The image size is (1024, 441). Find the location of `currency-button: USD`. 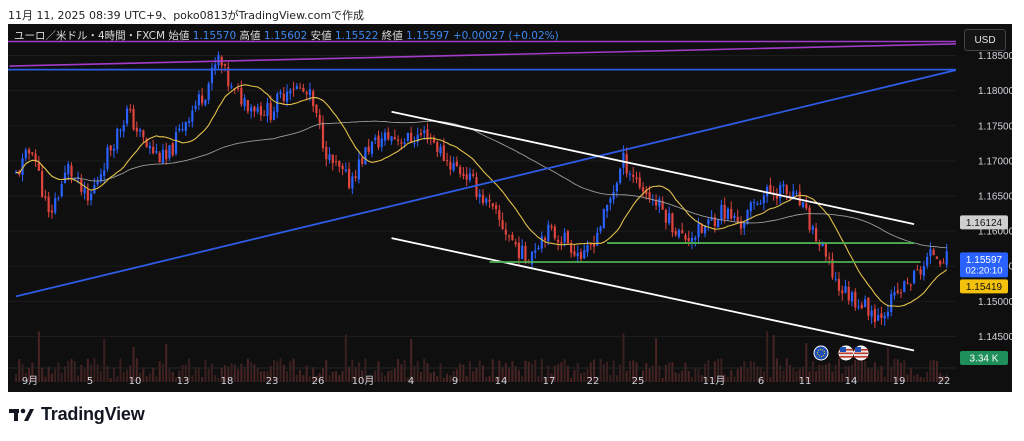

currency-button: USD is located at coordinates (985, 40).